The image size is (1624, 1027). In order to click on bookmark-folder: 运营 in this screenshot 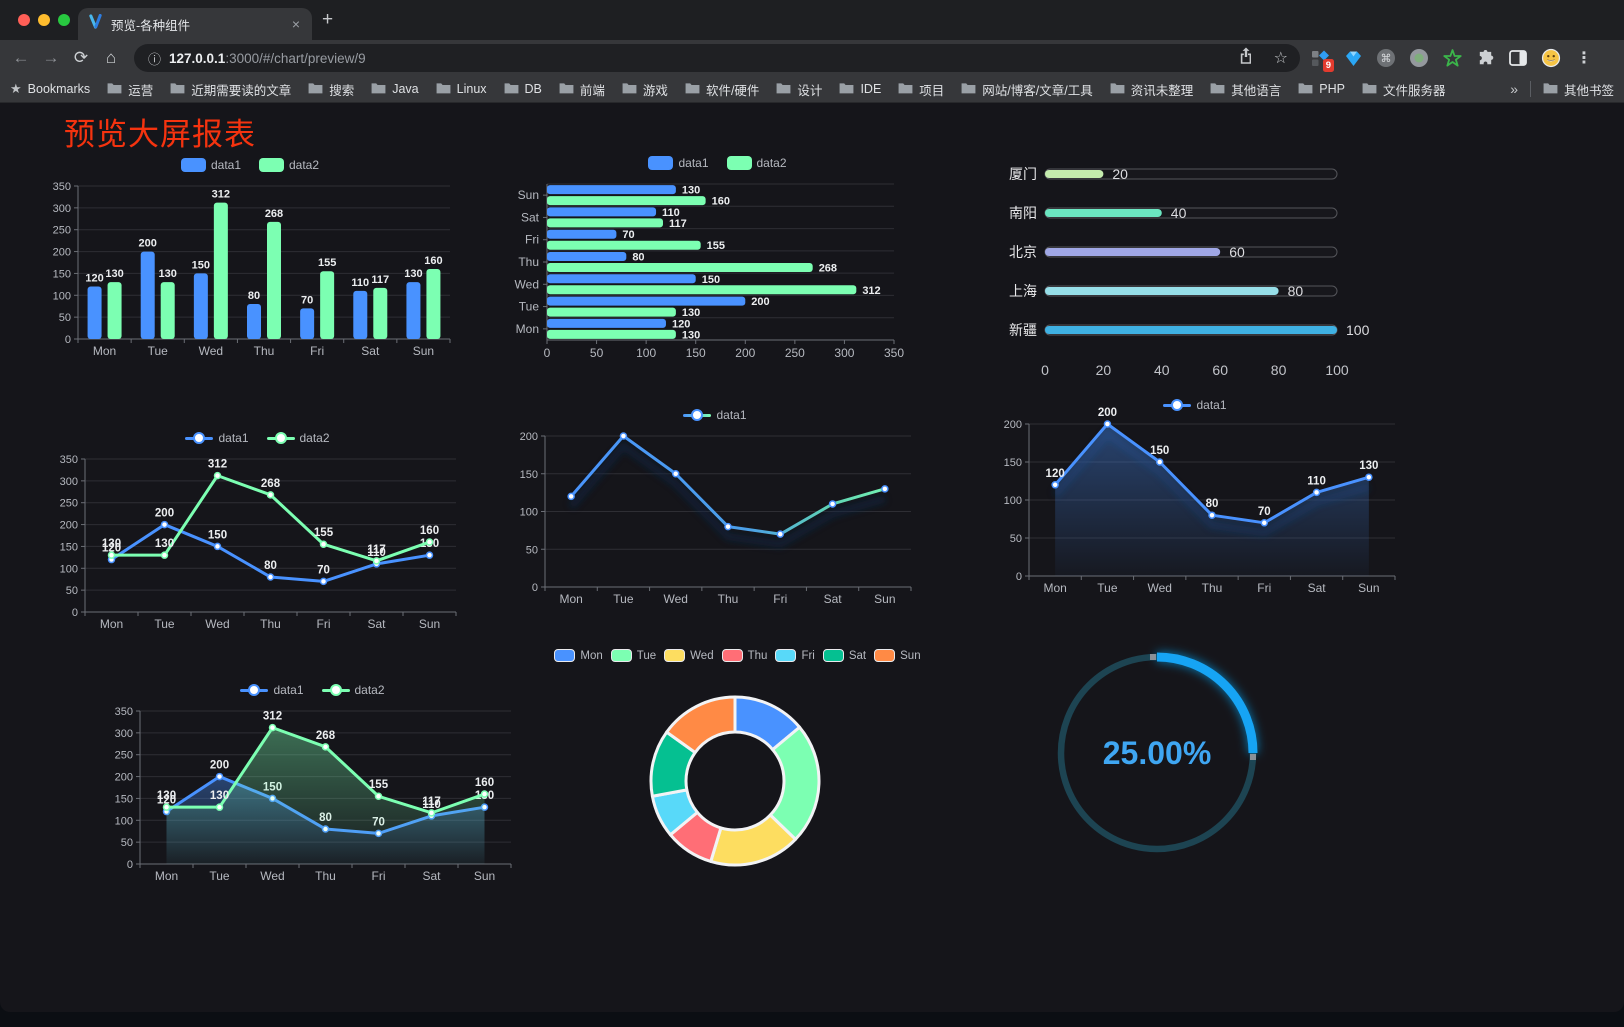, I will do `click(130, 89)`.